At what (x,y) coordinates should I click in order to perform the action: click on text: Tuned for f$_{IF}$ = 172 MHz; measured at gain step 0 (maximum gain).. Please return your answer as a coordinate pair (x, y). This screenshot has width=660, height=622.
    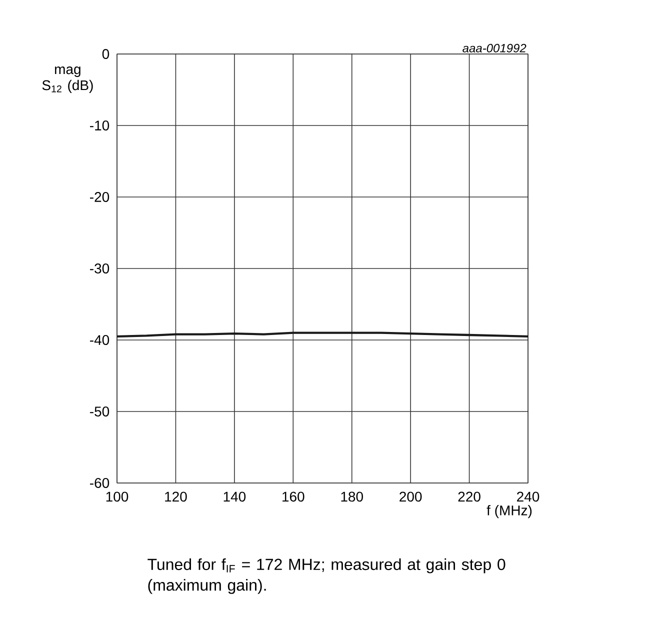
    Looking at the image, I should click on (327, 576).